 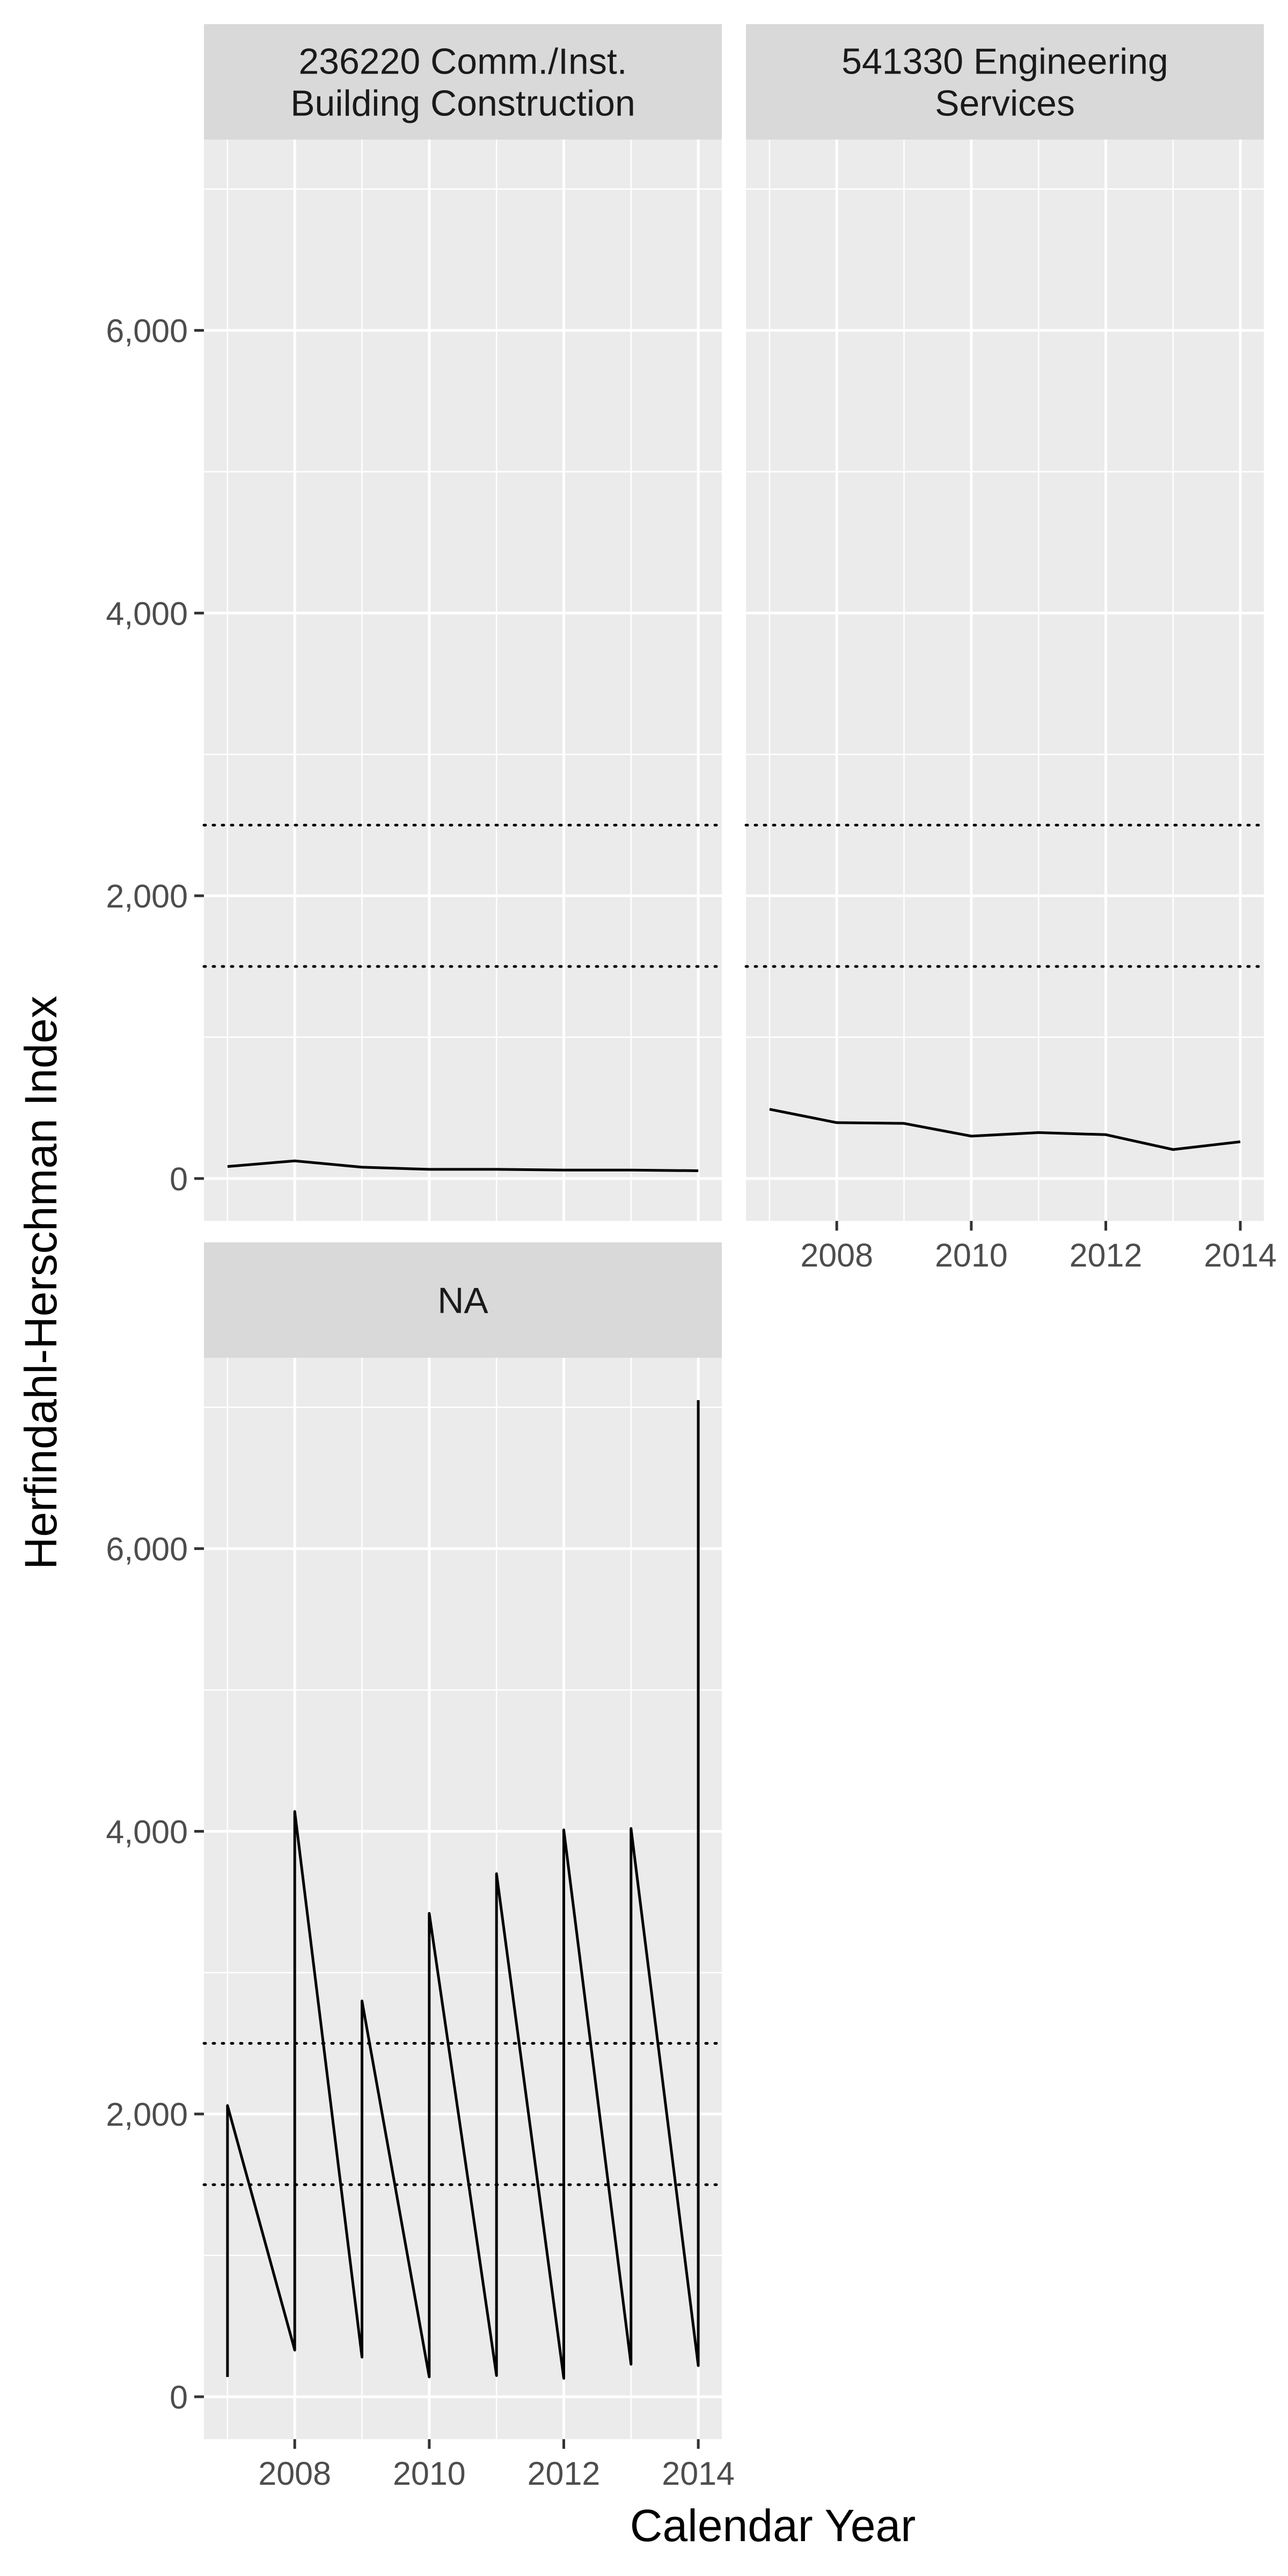 I want to click on facet-title: 541330 Engineering, so click(x=1004, y=61).